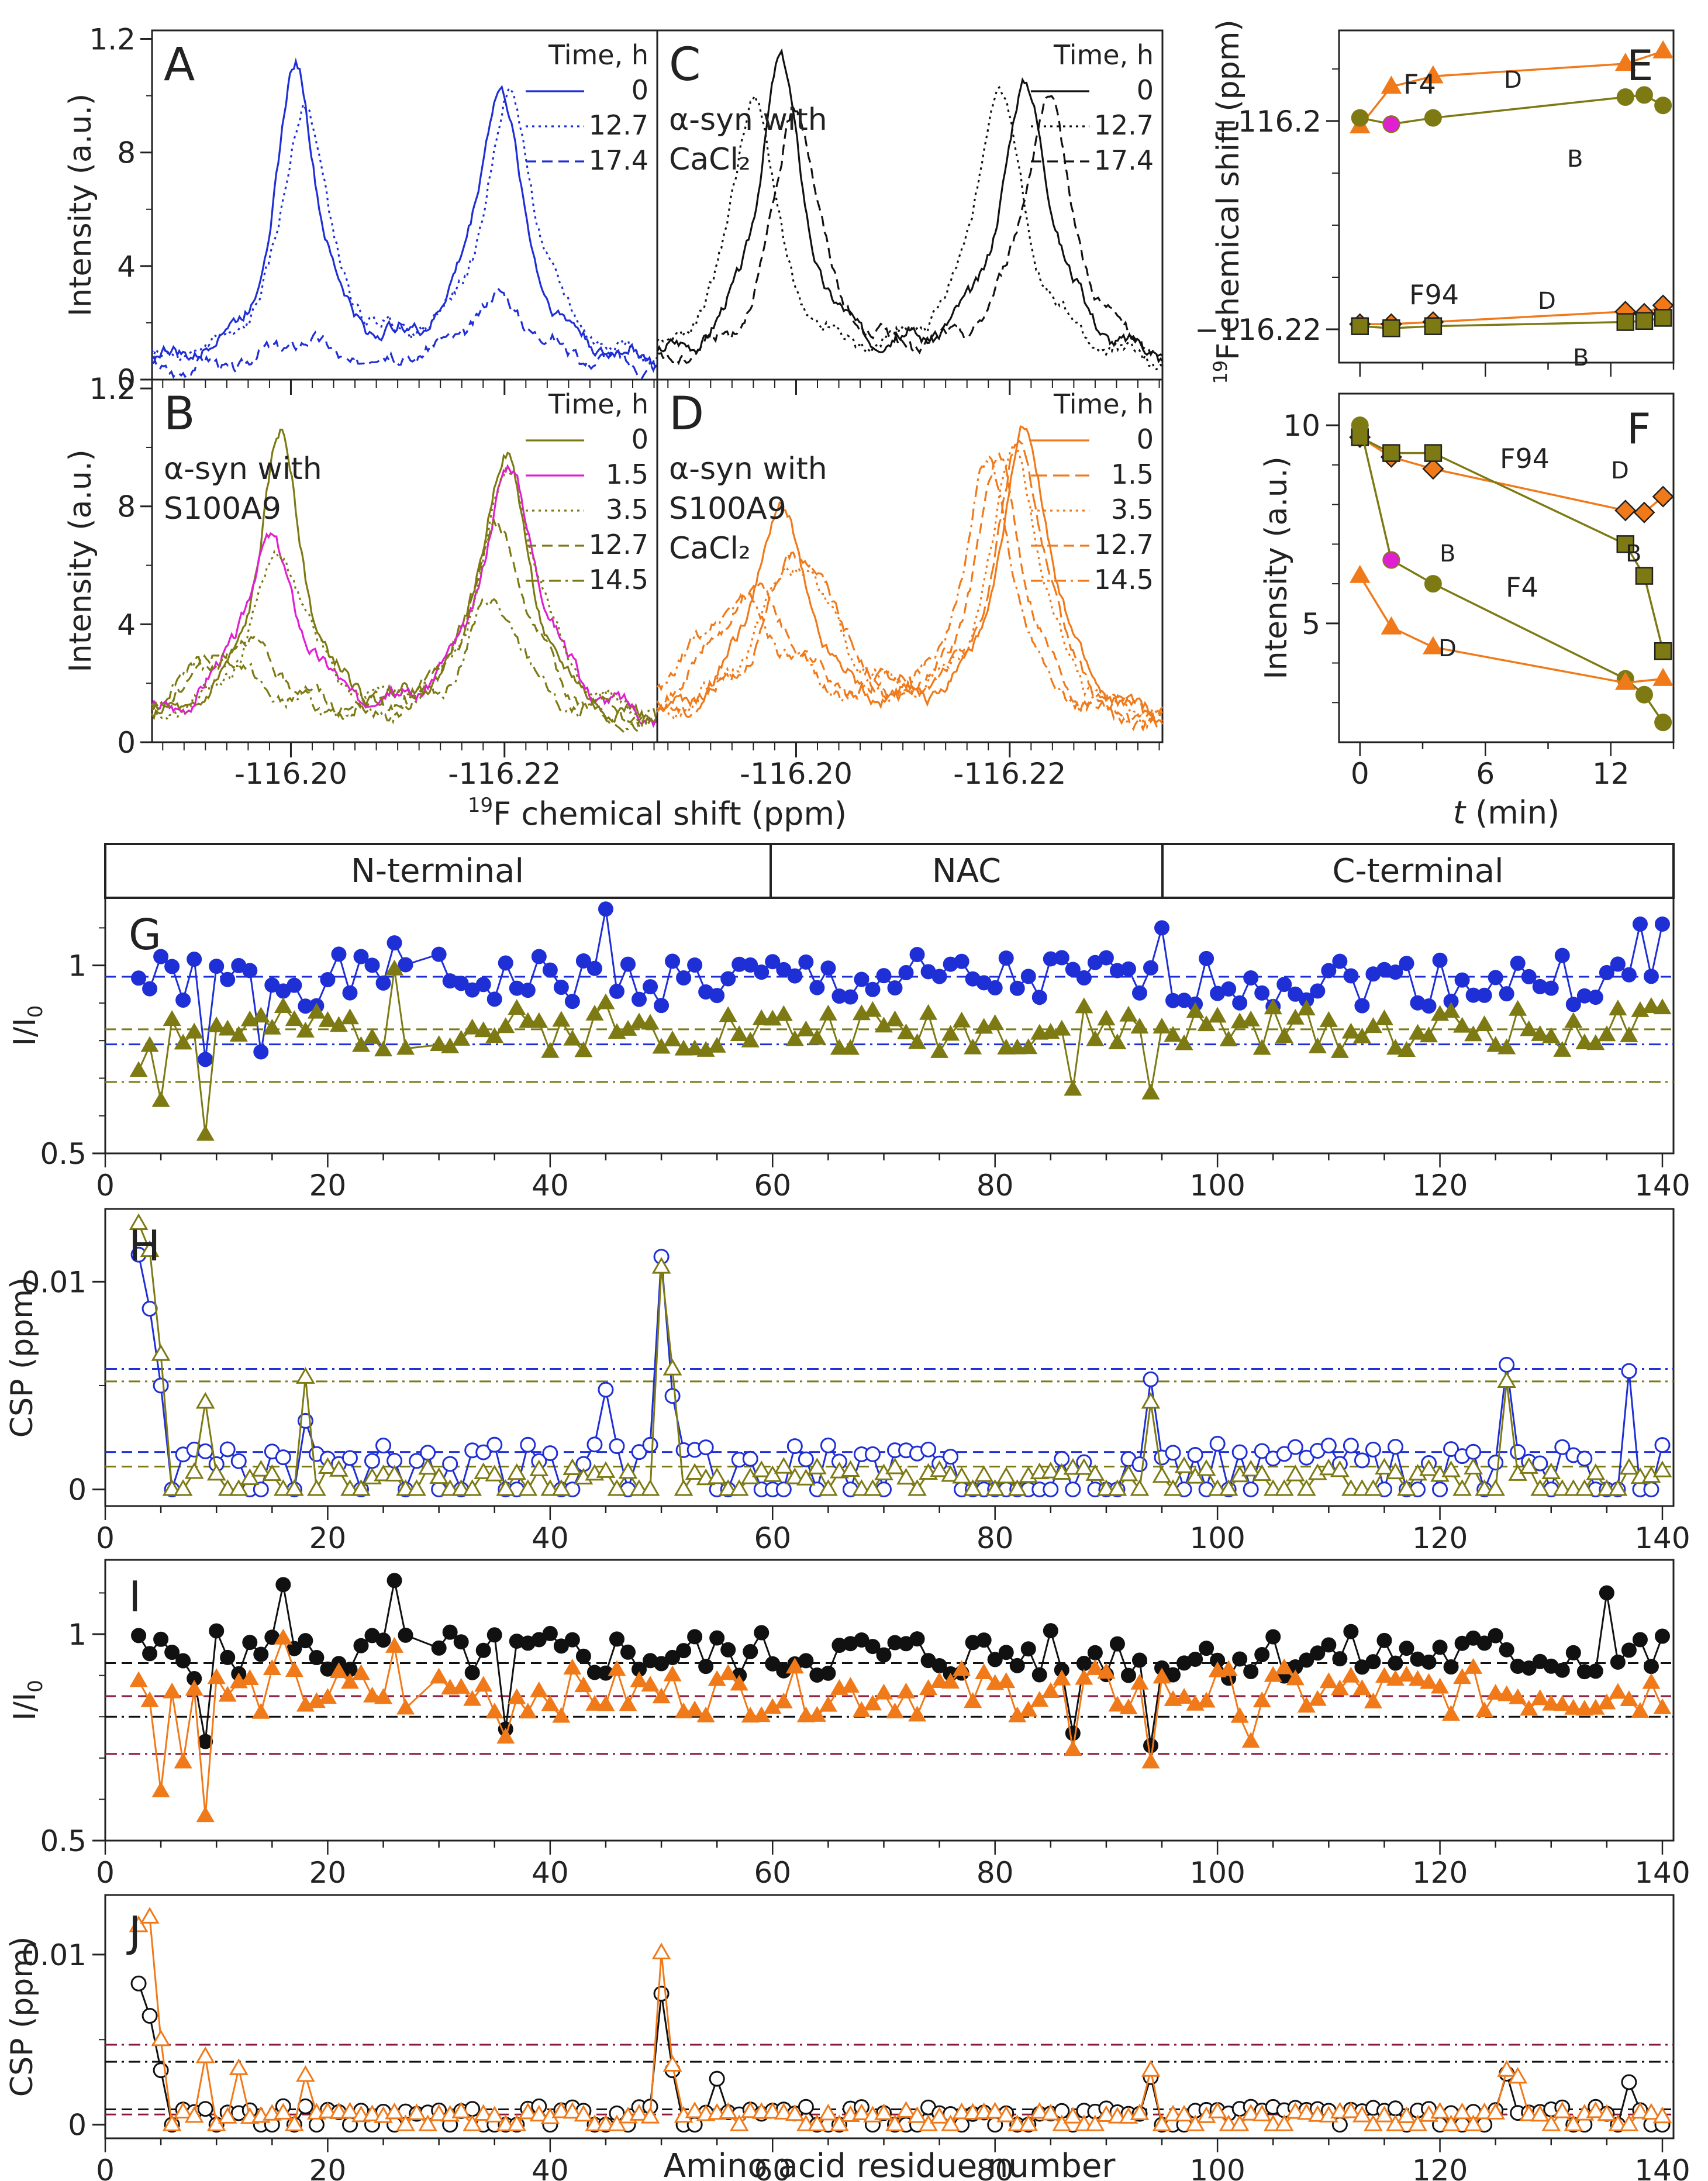  What do you see at coordinates (22, 2017) in the screenshot?
I see `y-axis-label: CSP (ppm)` at bounding box center [22, 2017].